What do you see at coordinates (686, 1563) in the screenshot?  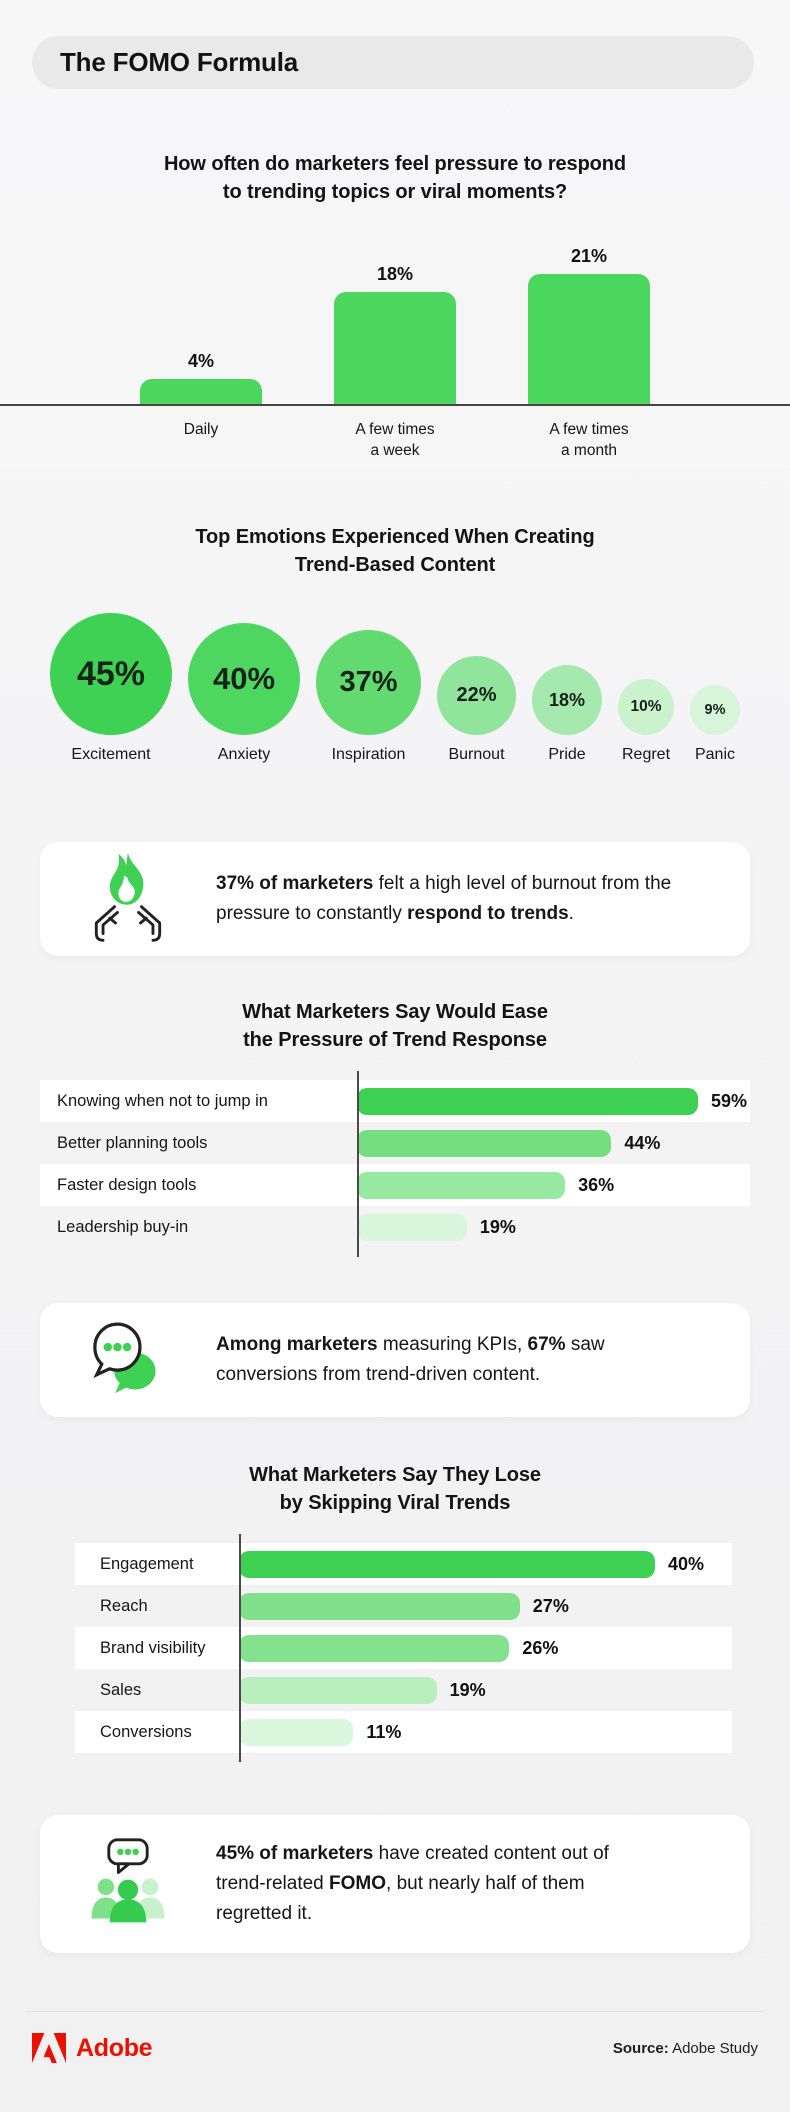 I see `hbar-value: 40%` at bounding box center [686, 1563].